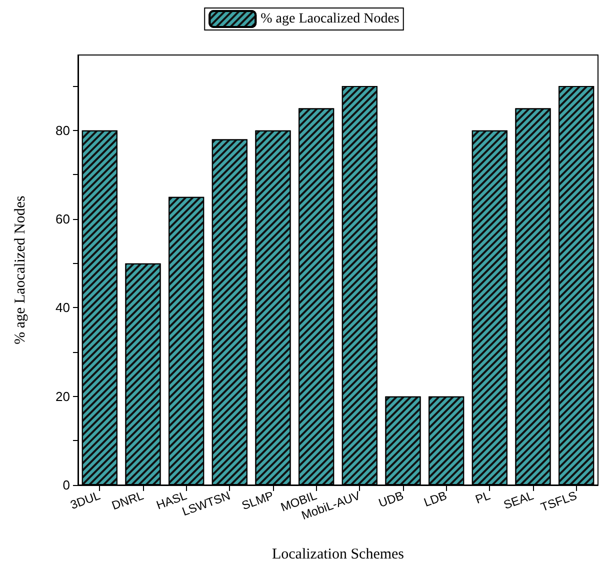 This screenshot has width=608, height=580. I want to click on y-tick-label: 60, so click(63, 219).